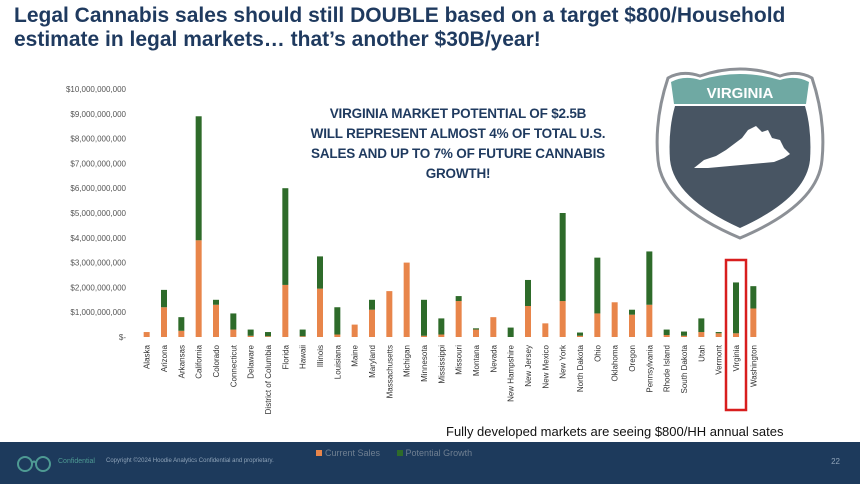  Describe the element at coordinates (459, 360) in the screenshot. I see `x-tick-label: Missouri` at that location.